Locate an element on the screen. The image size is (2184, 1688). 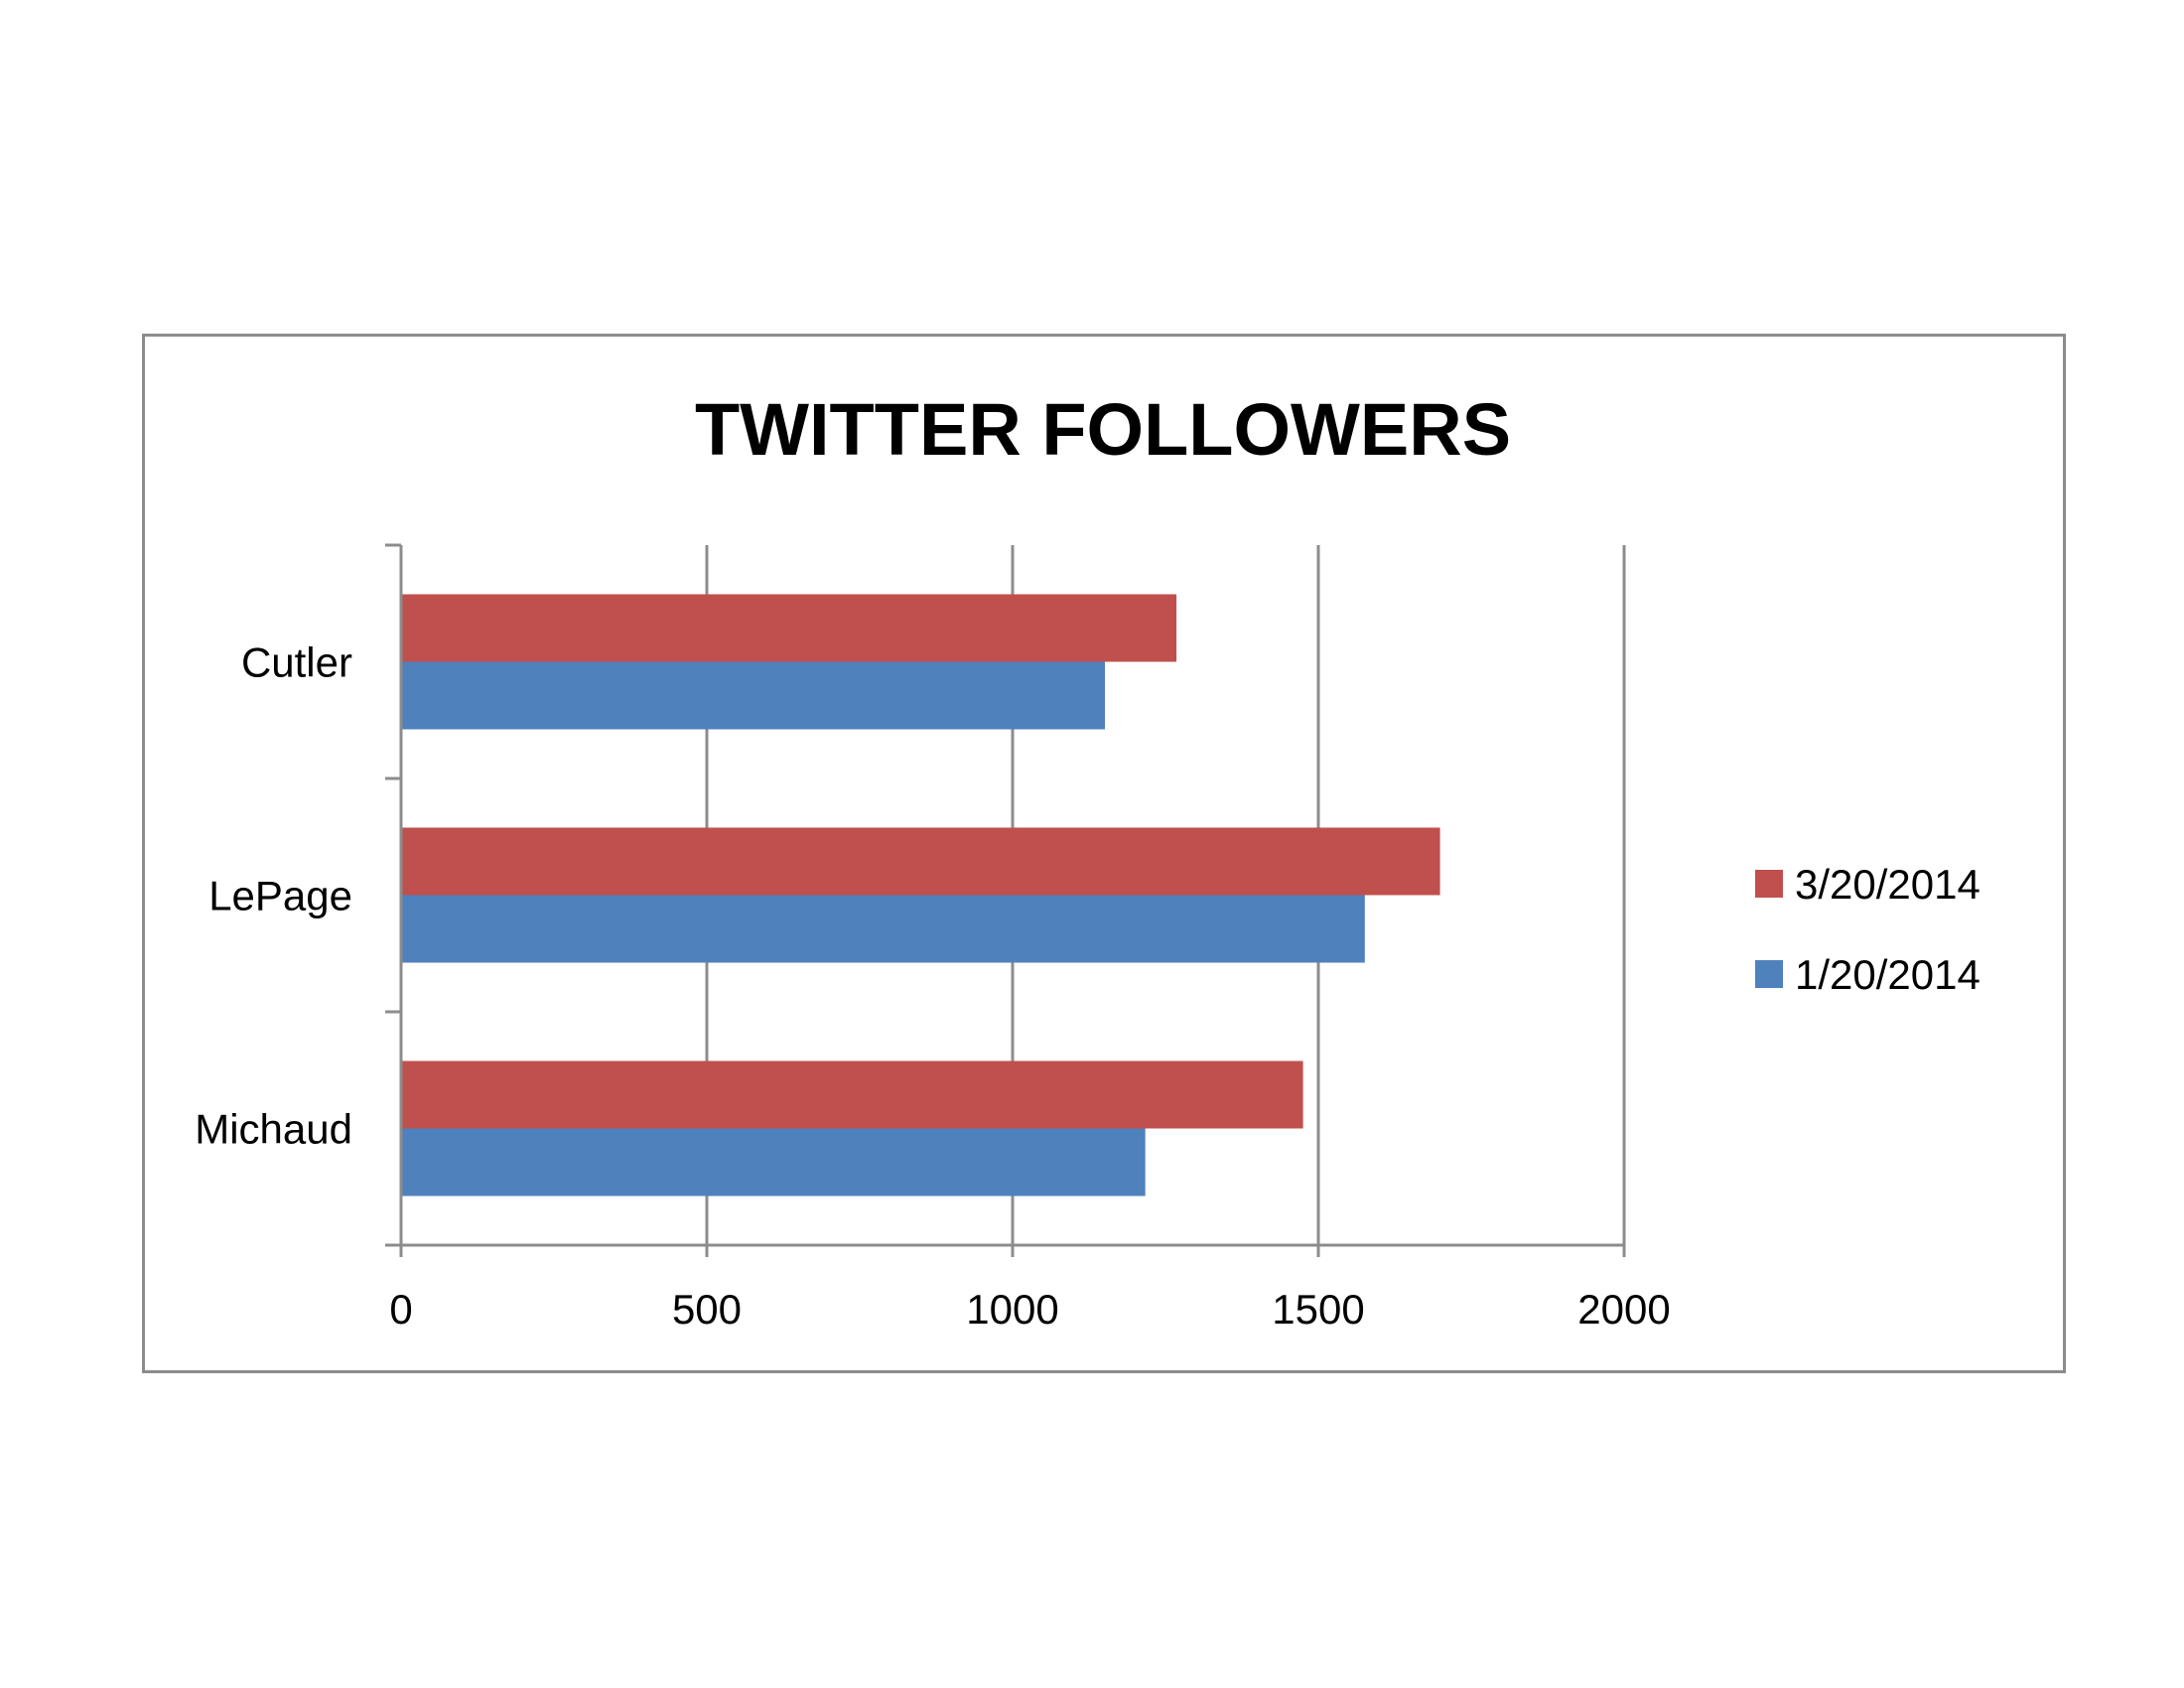
x-tick-label: 1000 is located at coordinates (1012, 1309).